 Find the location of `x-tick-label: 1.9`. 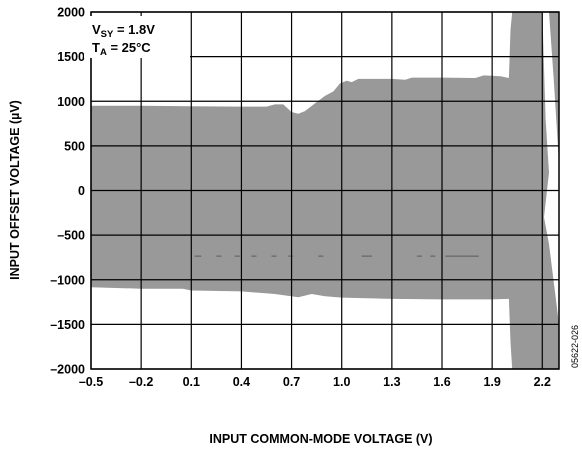

x-tick-label: 1.9 is located at coordinates (491, 382).